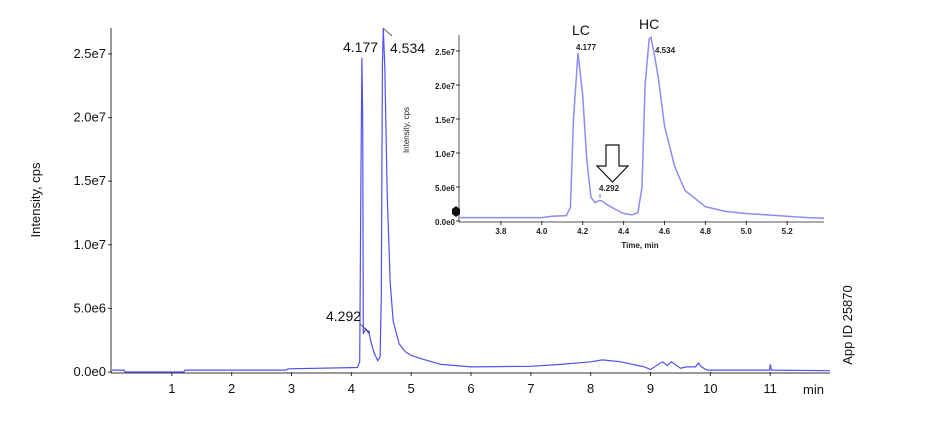 This screenshot has width=942, height=421. Describe the element at coordinates (710, 388) in the screenshot. I see `main-x-tick-label: 10` at that location.